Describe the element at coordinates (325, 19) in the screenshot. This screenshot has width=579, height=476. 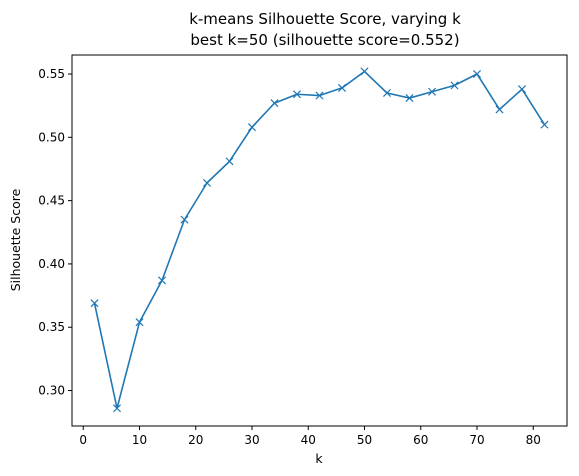
I see `chart-title: k-means Silhouette Score, varying k` at that location.